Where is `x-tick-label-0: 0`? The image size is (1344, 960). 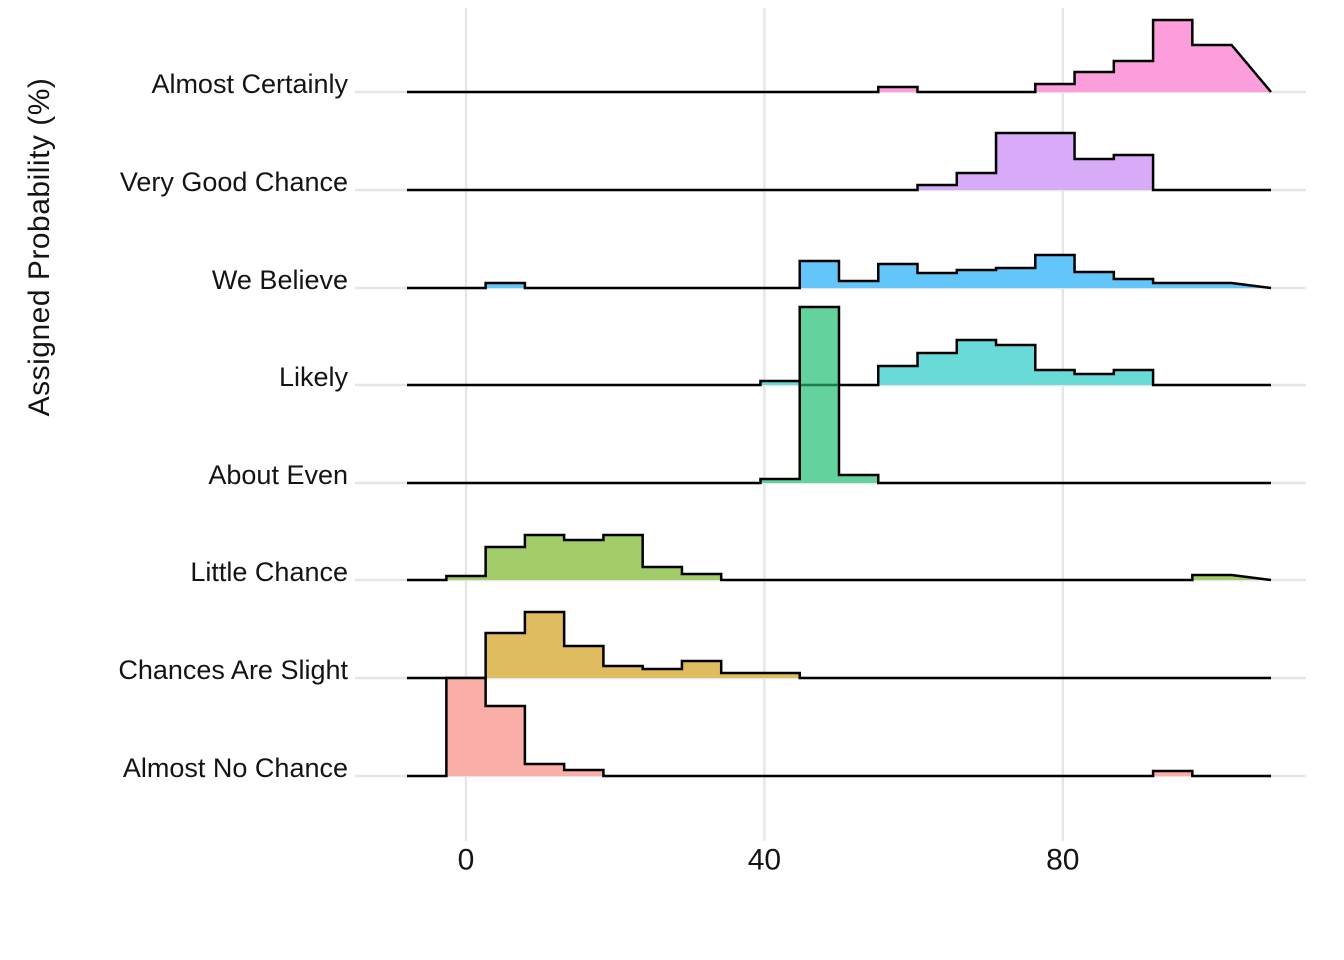 x-tick-label-0: 0 is located at coordinates (466, 860).